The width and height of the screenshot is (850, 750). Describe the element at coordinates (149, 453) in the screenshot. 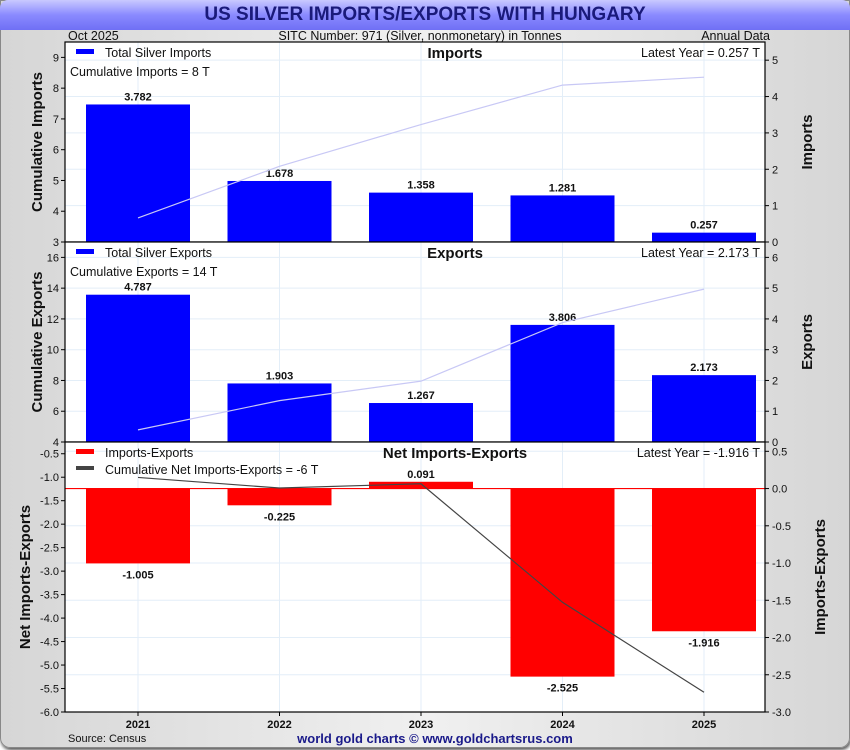

I see `net-legend-label: Imports-Exports` at that location.